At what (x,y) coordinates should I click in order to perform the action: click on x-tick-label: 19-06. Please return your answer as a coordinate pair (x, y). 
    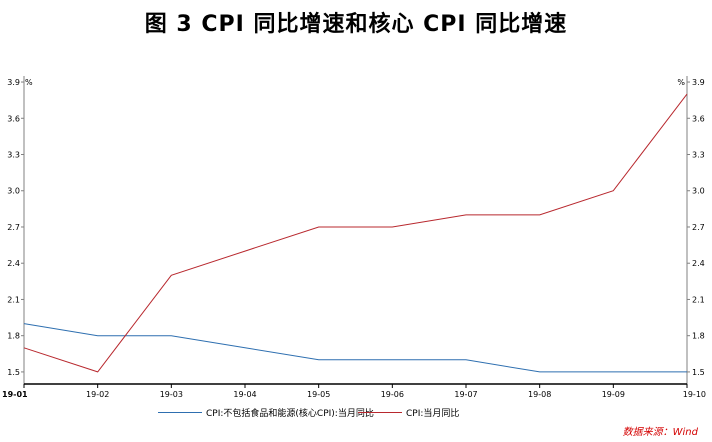
    Looking at the image, I should click on (392, 394).